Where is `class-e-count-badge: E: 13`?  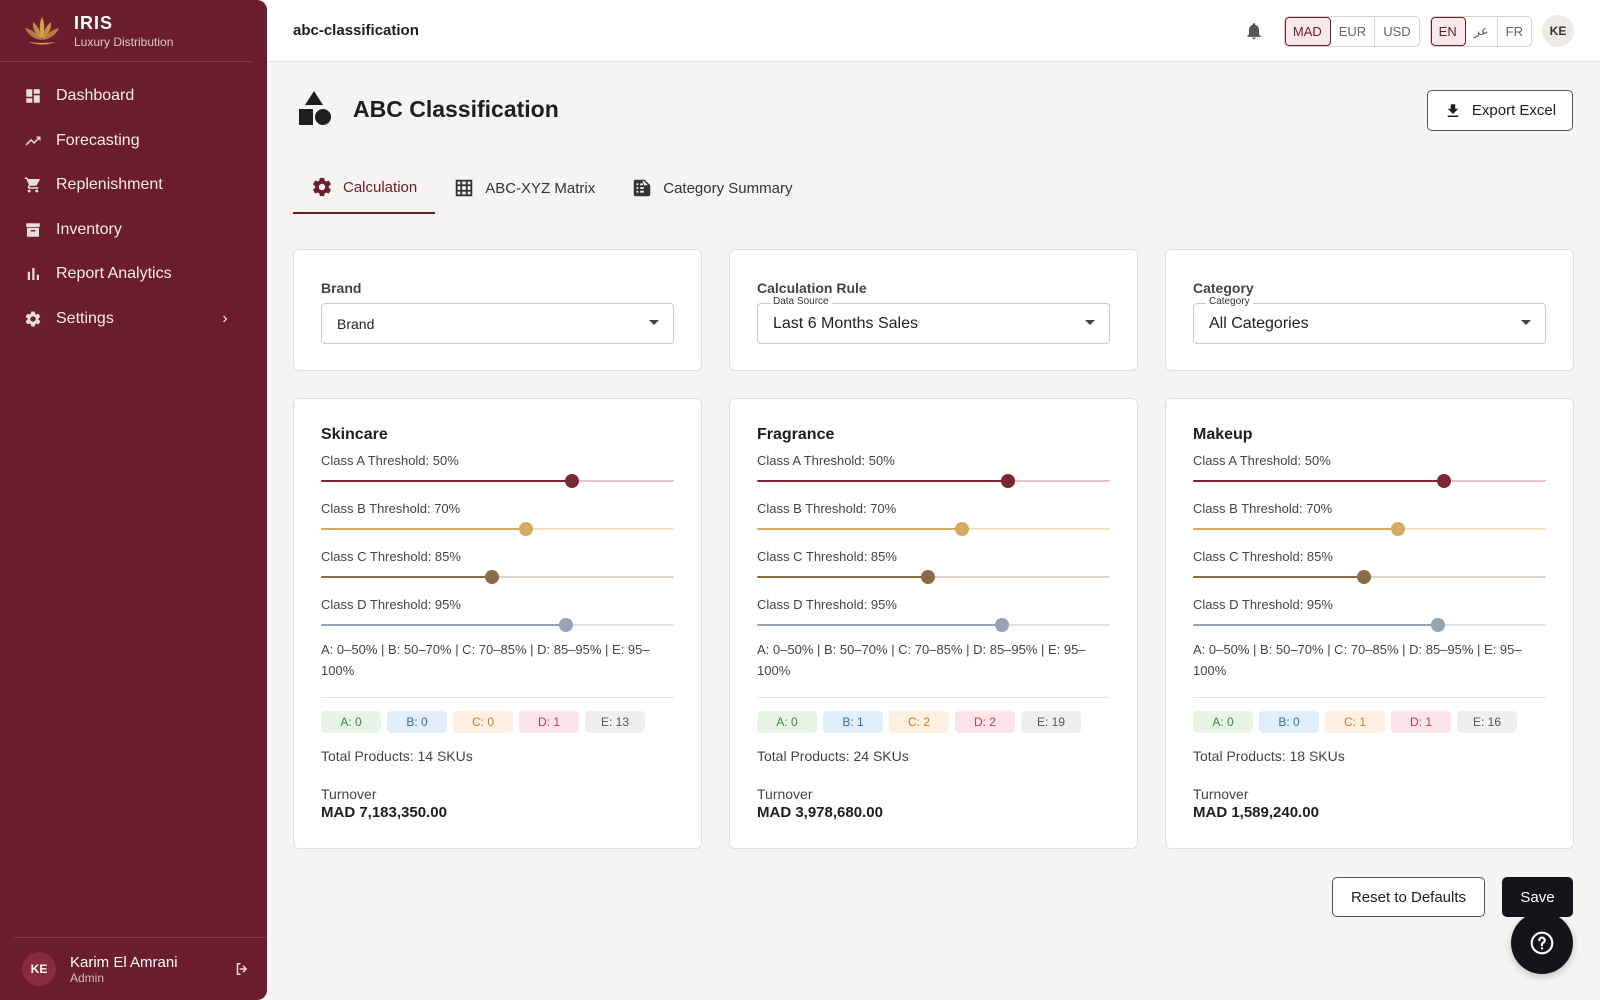 class-e-count-badge: E: 13 is located at coordinates (615, 722).